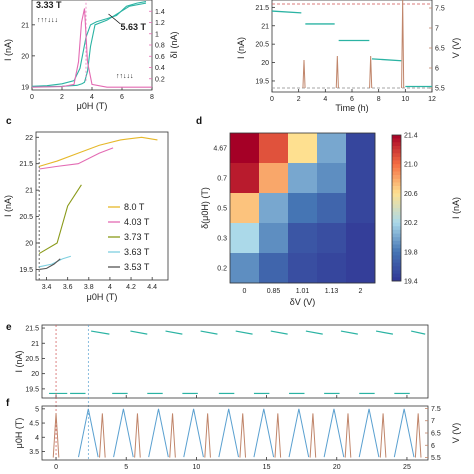 The width and height of the screenshot is (474, 474). Describe the element at coordinates (245, 291) in the screenshot. I see `x-tick-label-d: 0` at that location.